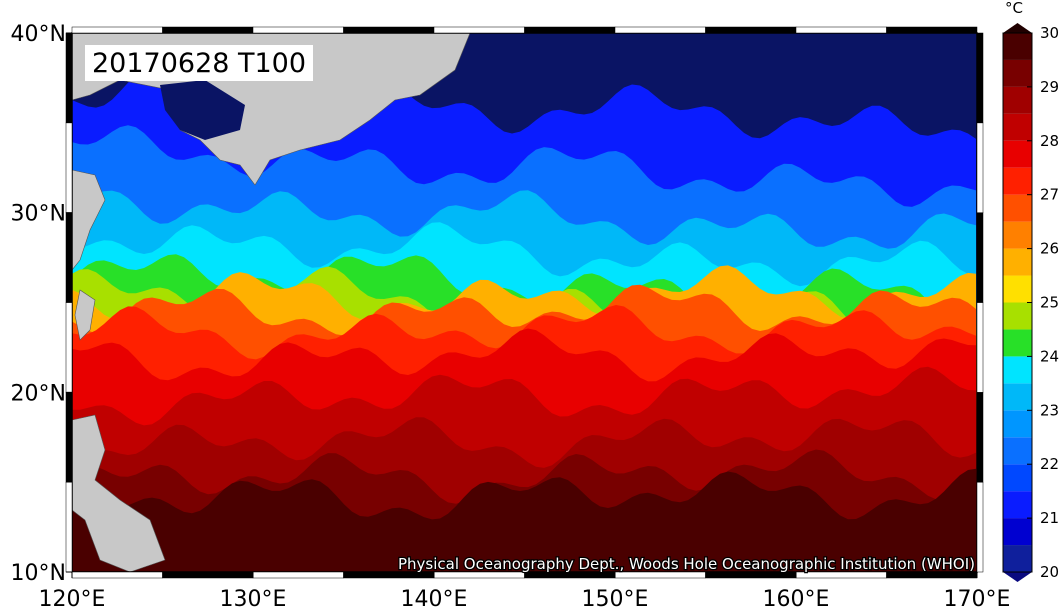  Describe the element at coordinates (1014, 8) in the screenshot. I see `colorbar-unit: °C` at that location.